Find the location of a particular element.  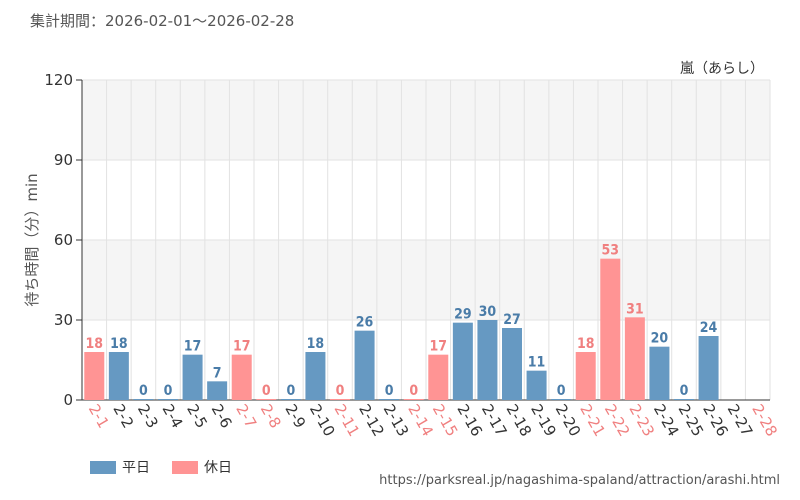

legend-swatch-weekday is located at coordinates (103, 467).